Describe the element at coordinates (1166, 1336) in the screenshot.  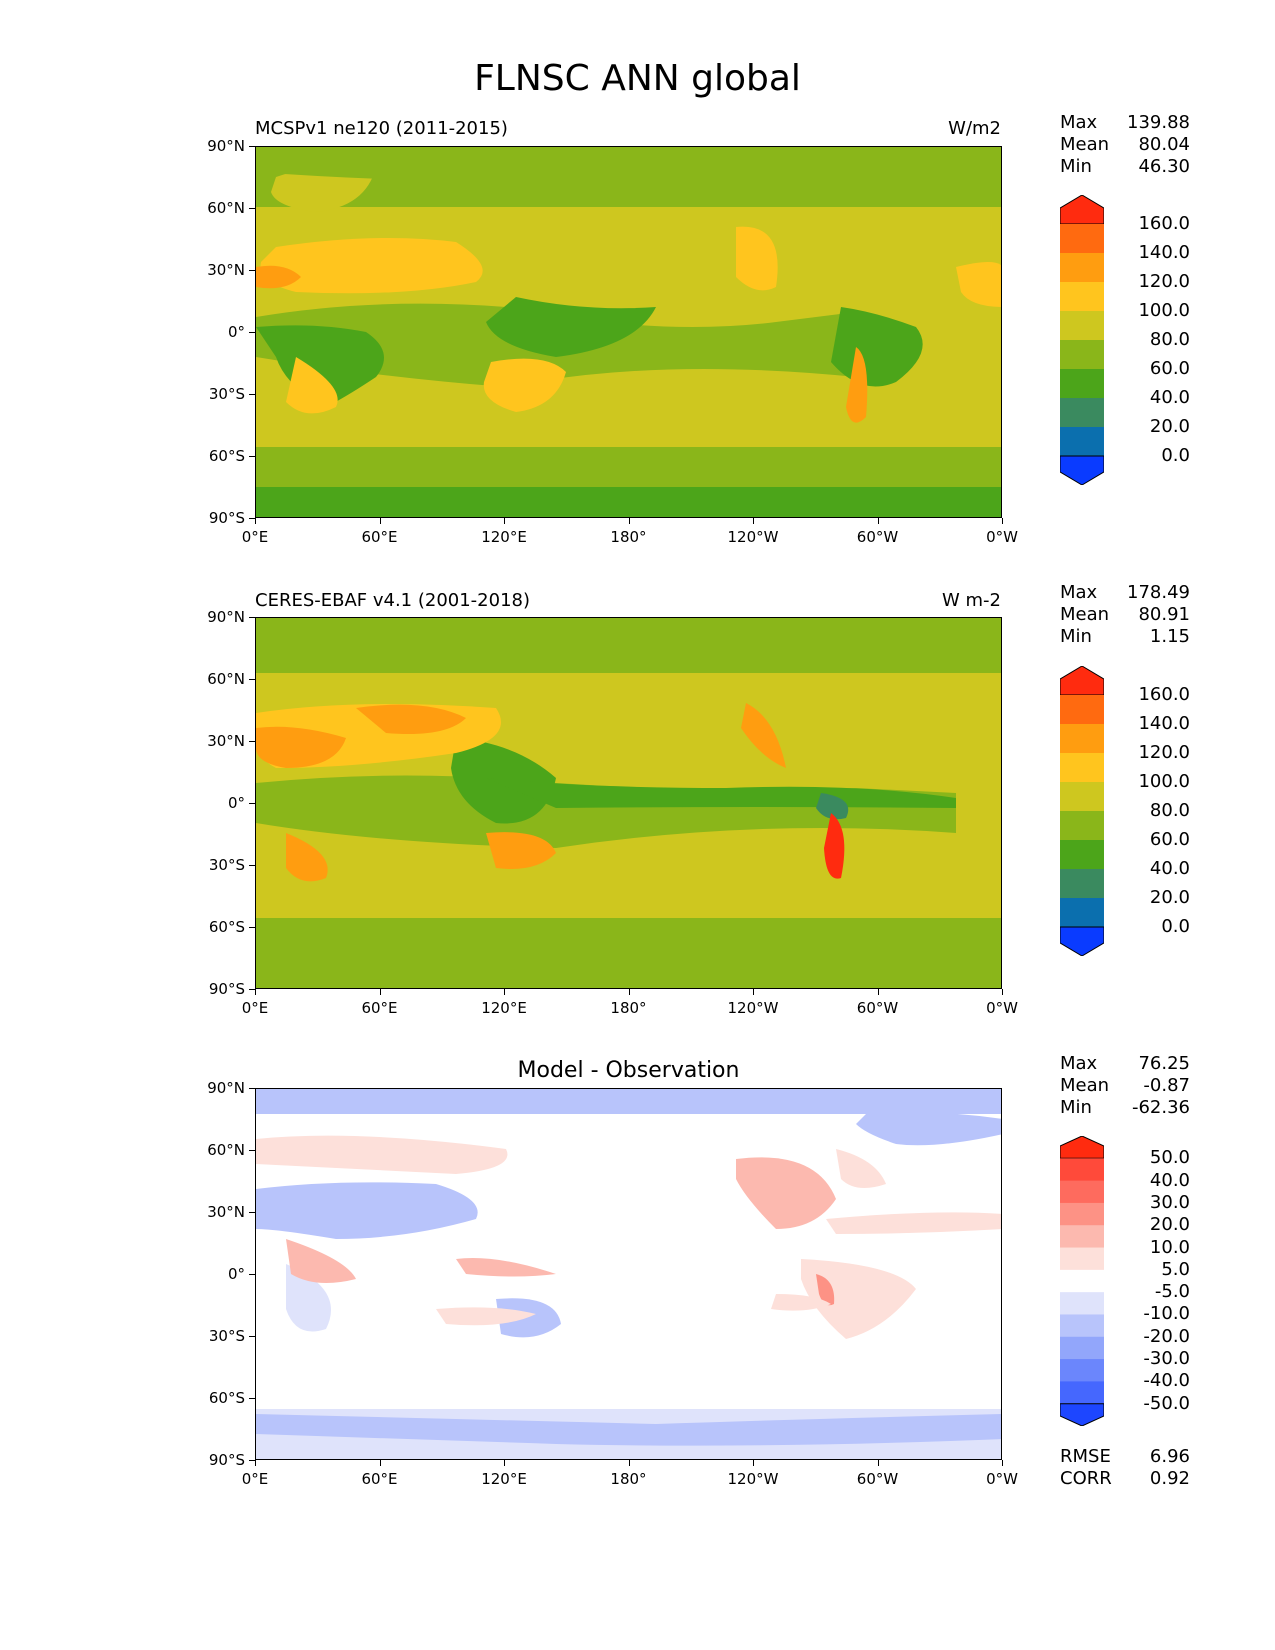
I see `colorbar-tick-label: -20.0` at that location.